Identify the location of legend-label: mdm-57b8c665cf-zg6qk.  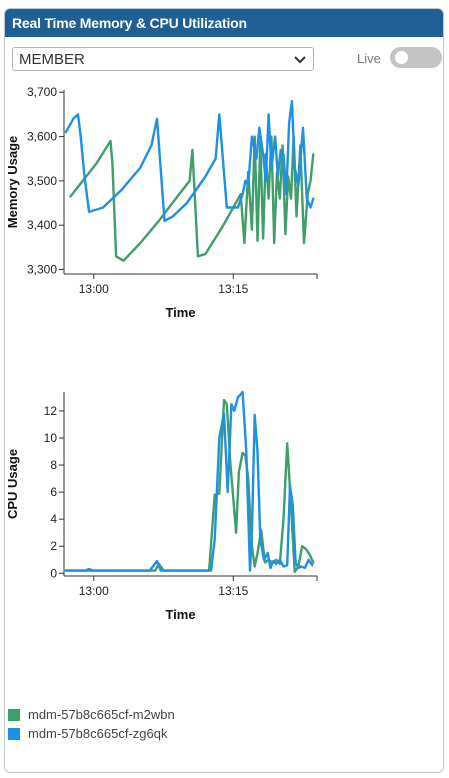
(98, 733).